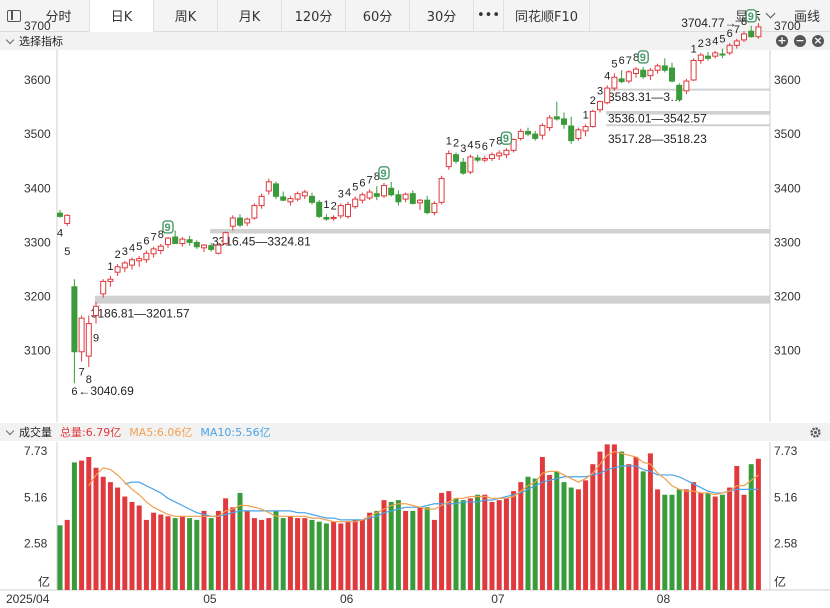 The width and height of the screenshot is (830, 608). What do you see at coordinates (818, 40) in the screenshot?
I see `close-pane-icon: ×` at bounding box center [818, 40].